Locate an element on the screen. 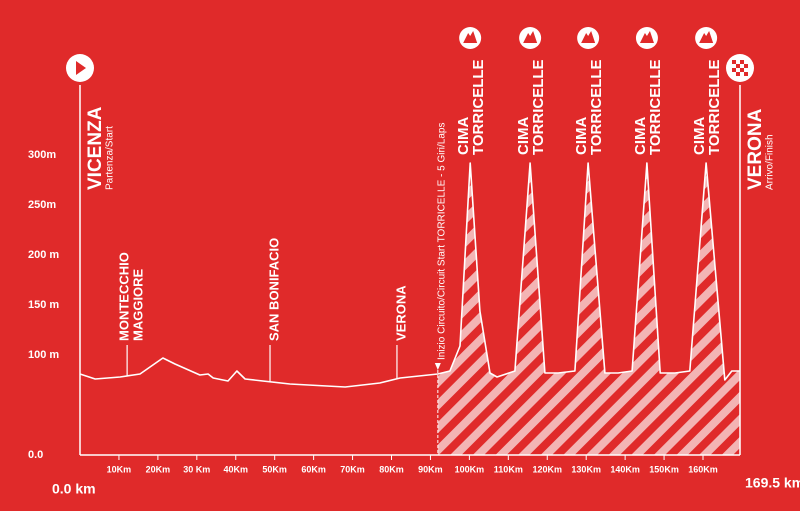 This screenshot has width=800, height=511. x-tick-label: 60Km is located at coordinates (313, 469).